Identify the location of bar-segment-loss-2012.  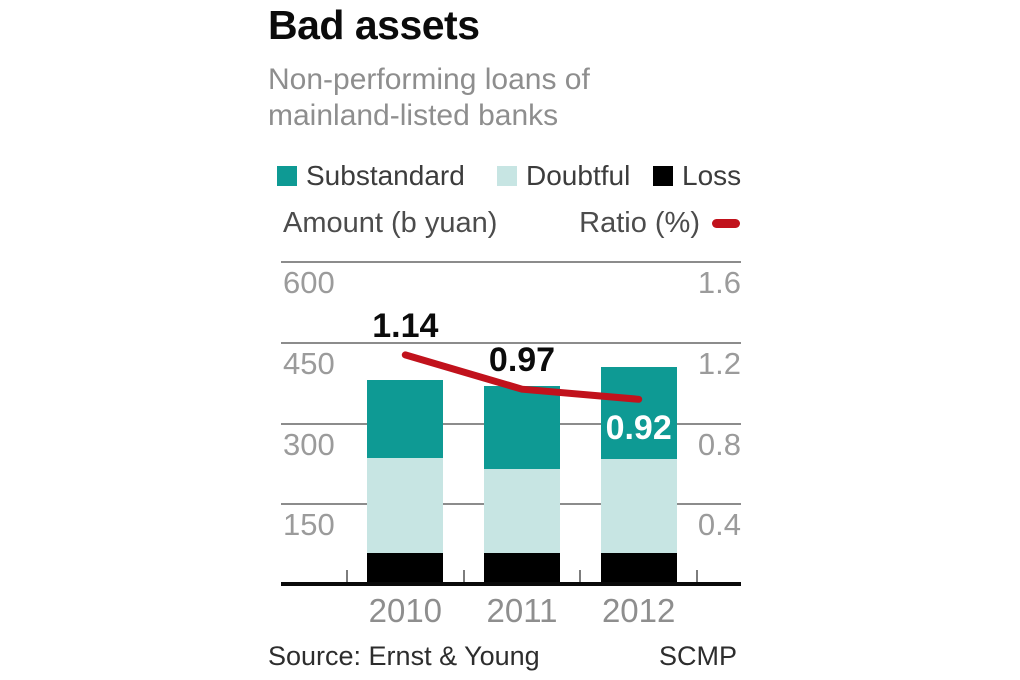
(638, 568).